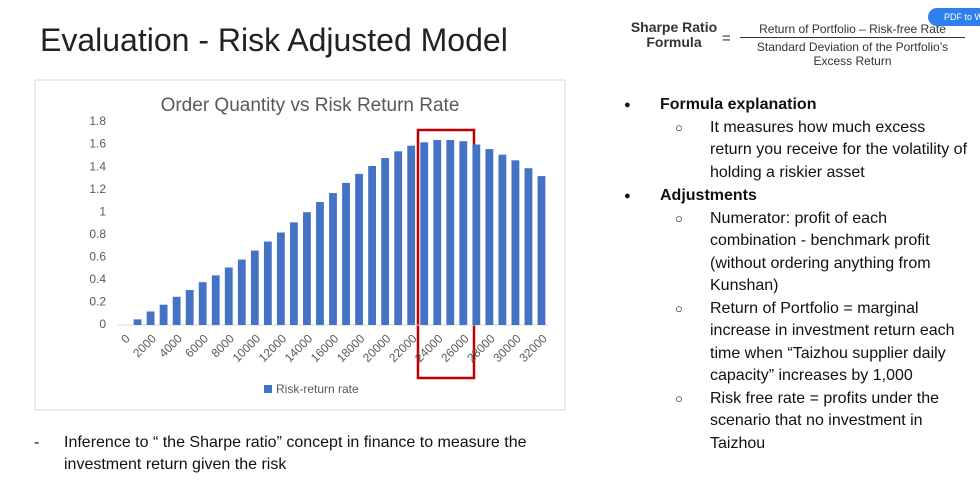  I want to click on y-tick-label: 1.6, so click(97, 144).